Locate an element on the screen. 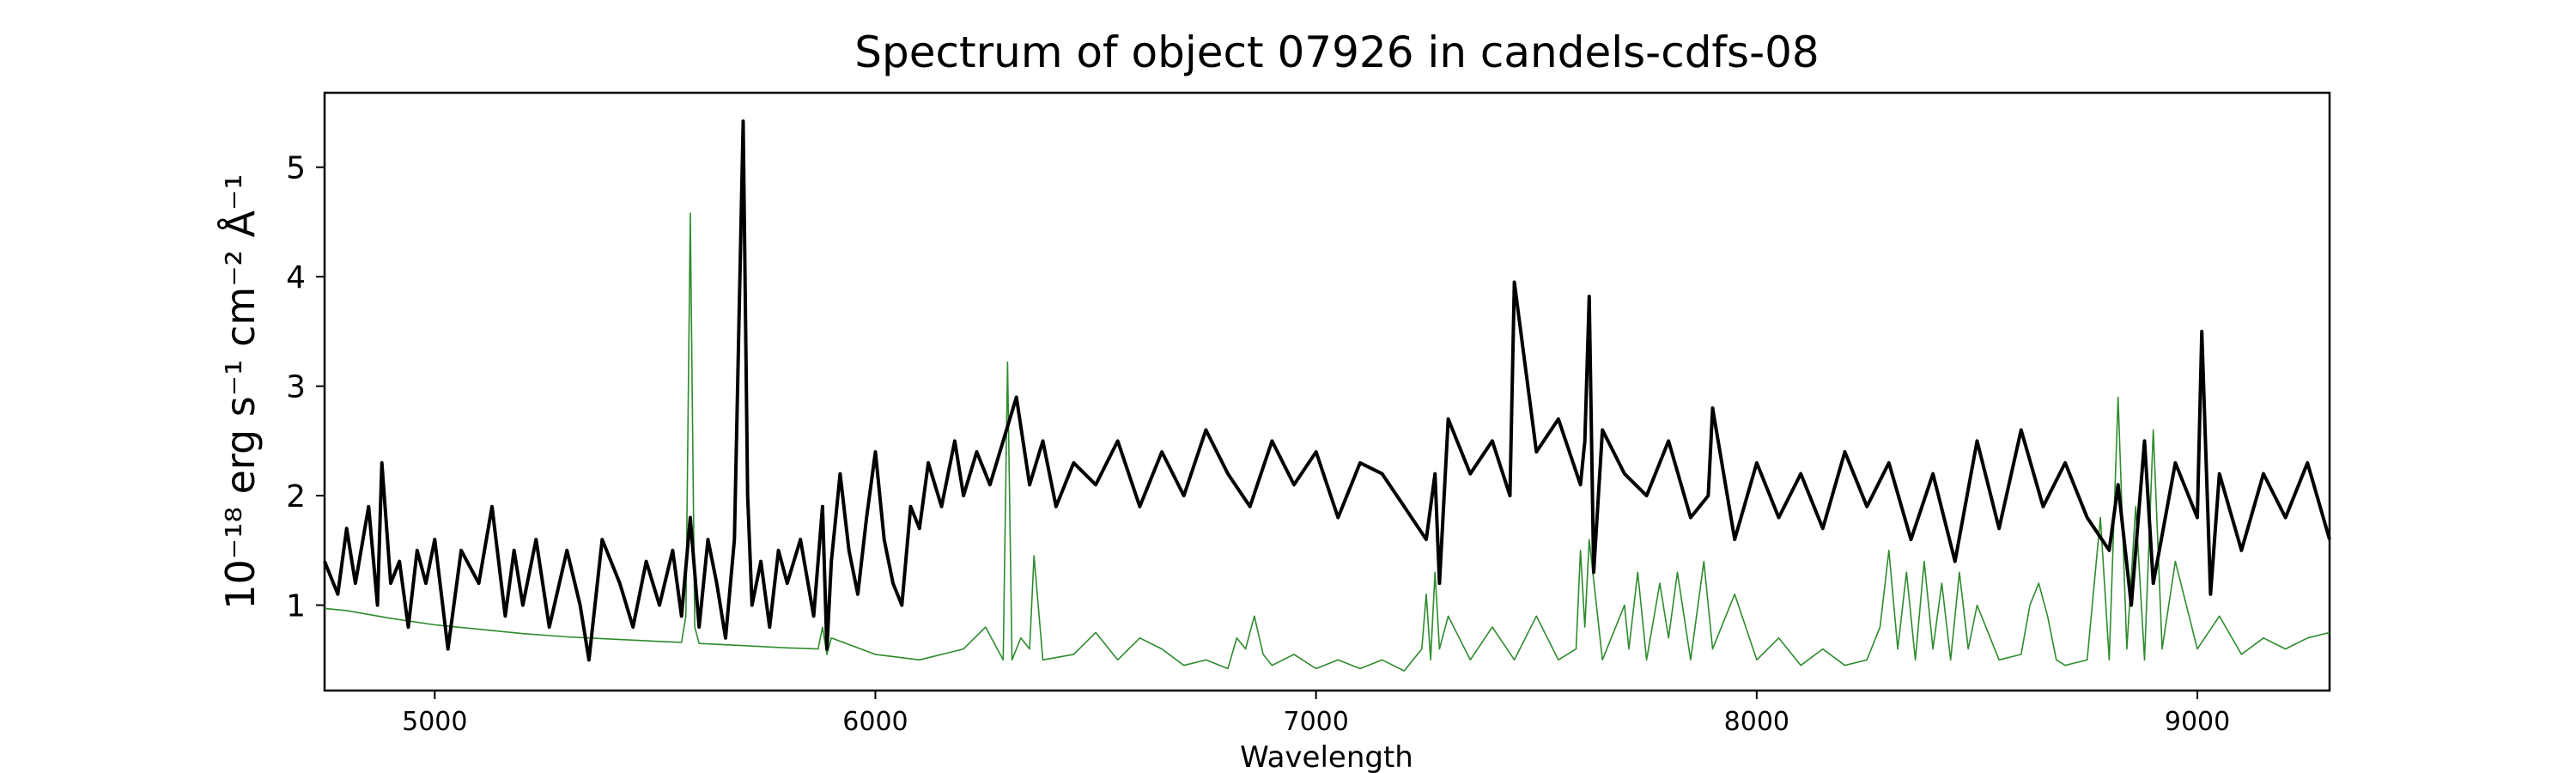 Image resolution: width=2576 pixels, height=773 pixels. y-tick-label: 5 is located at coordinates (296, 168).